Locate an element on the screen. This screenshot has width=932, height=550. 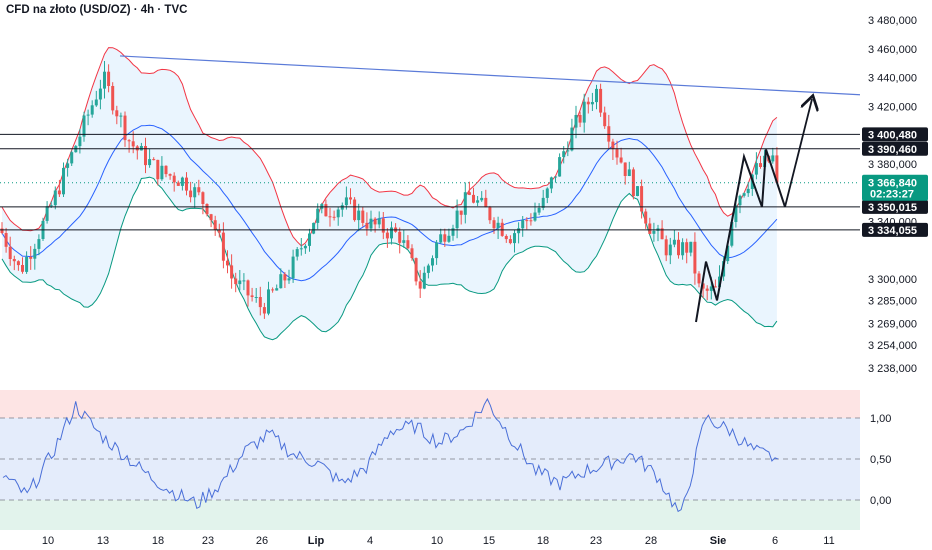
time-tick-label: 23 is located at coordinates (208, 541).